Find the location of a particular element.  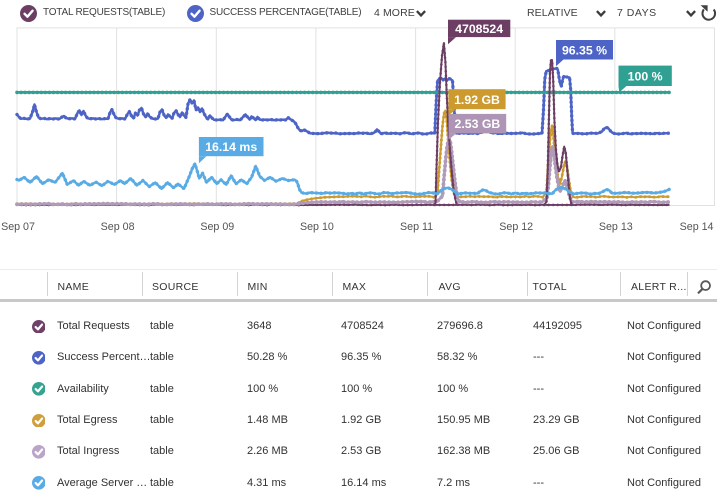

svg-text: Sep 12 is located at coordinates (516, 227).